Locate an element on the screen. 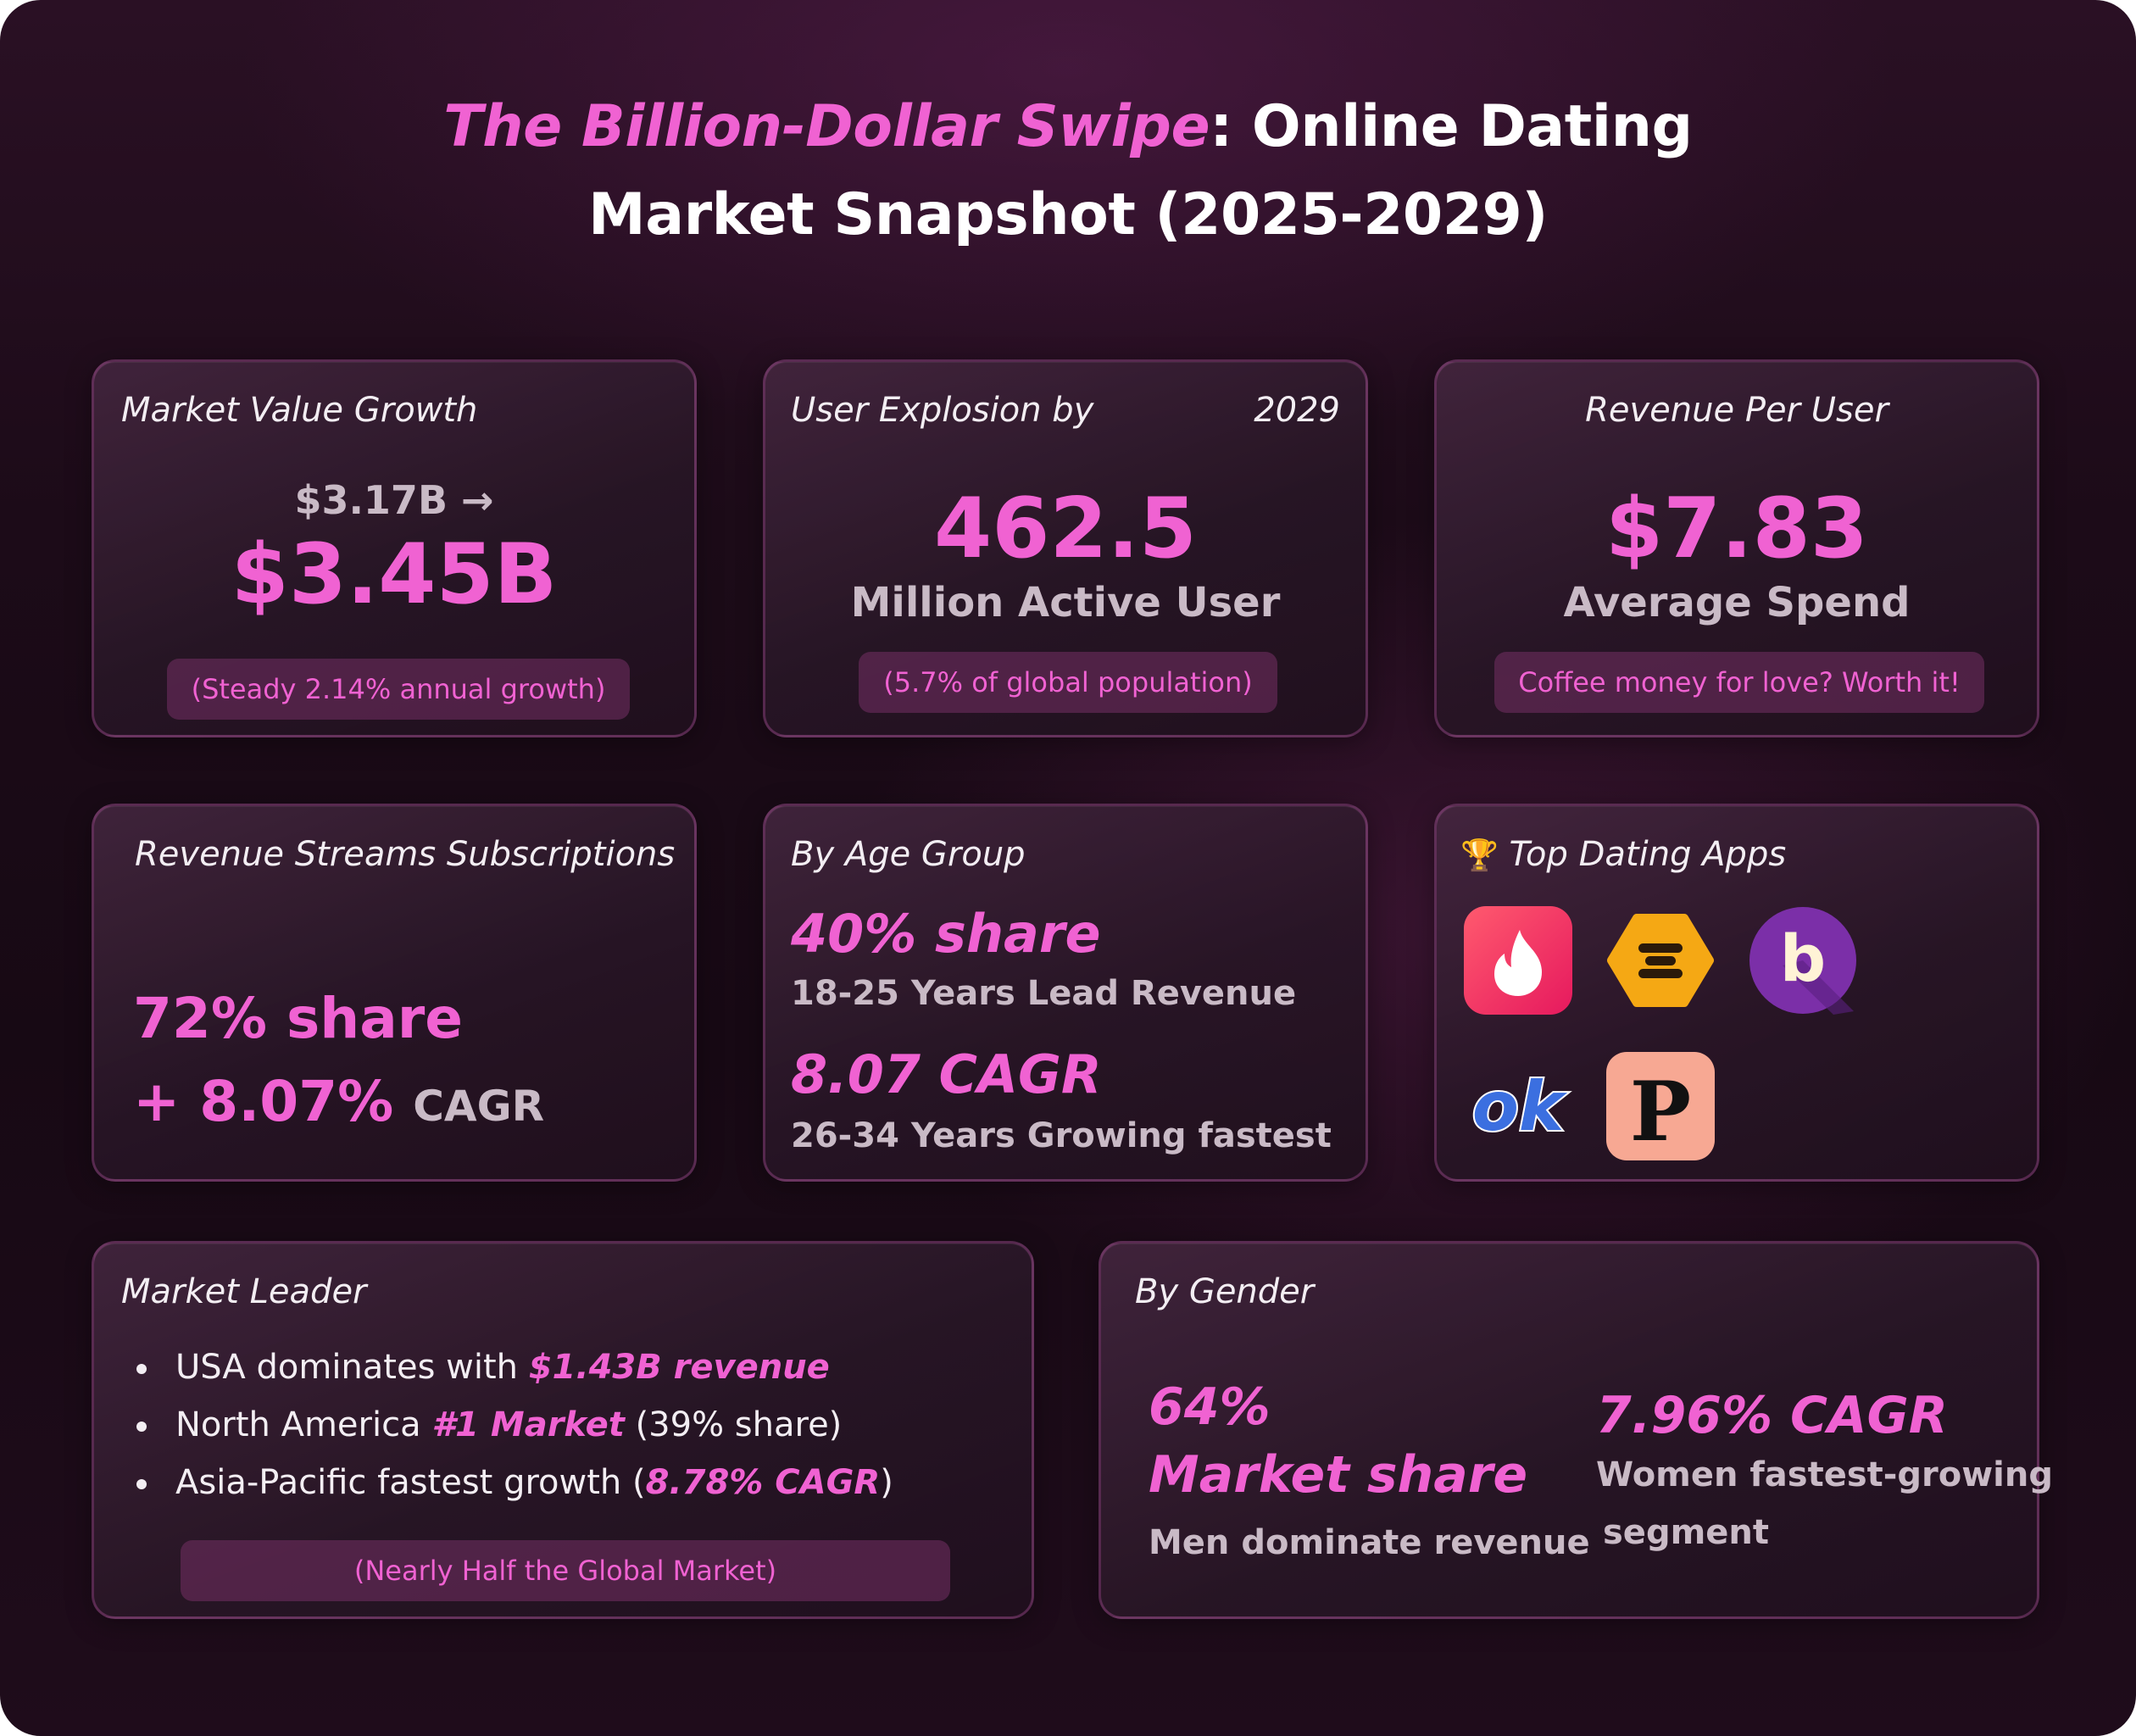 The width and height of the screenshot is (2136, 1736). trophy-icon: 🏆 is located at coordinates (1479, 855).